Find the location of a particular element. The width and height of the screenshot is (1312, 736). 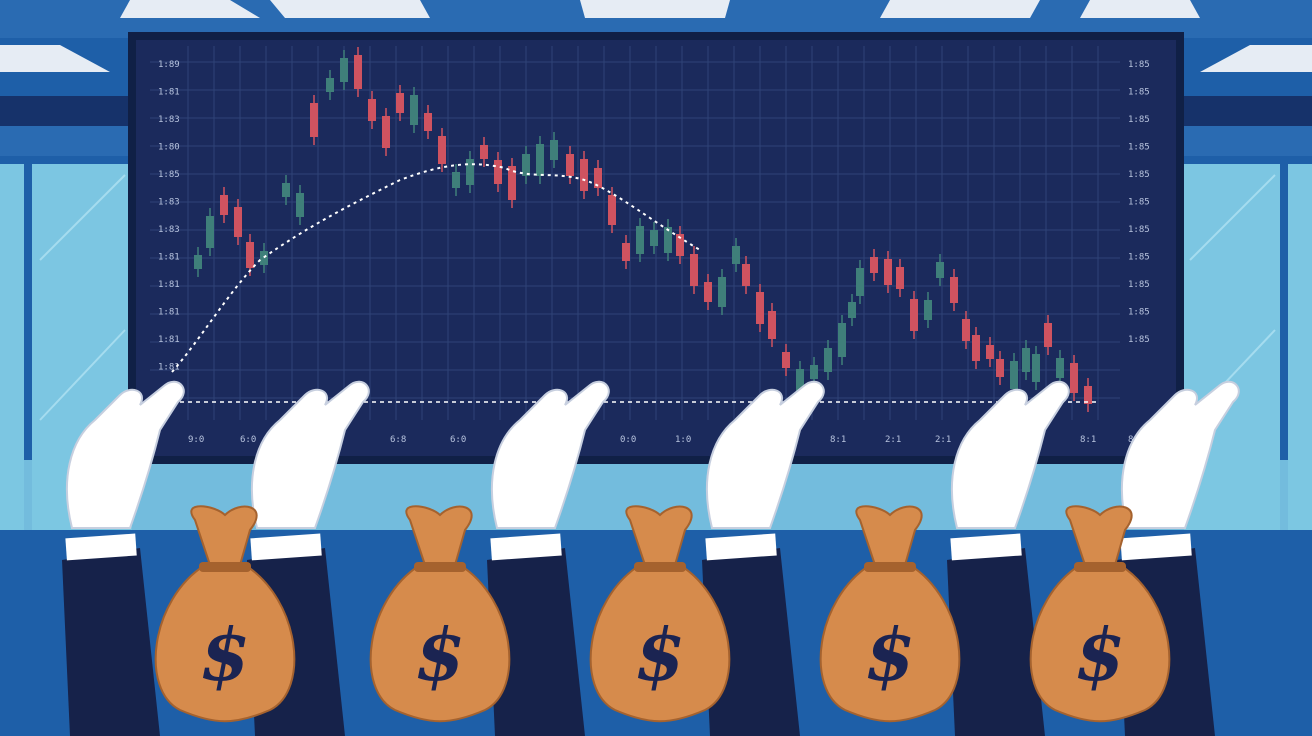

x-tick-label: 6:8 is located at coordinates (398, 440).